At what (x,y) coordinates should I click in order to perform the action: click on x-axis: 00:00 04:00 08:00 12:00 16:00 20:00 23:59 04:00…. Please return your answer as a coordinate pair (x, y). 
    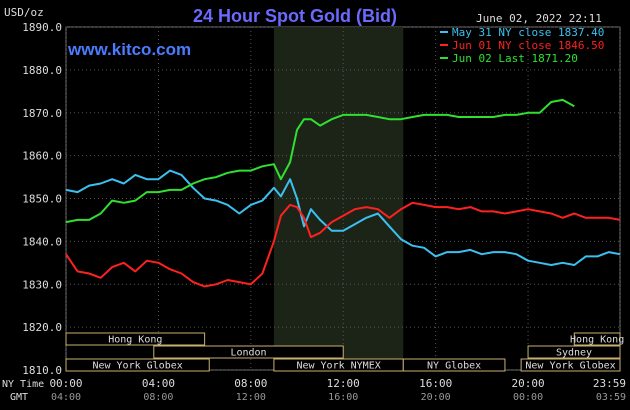
    Looking at the image, I should click on (337, 390).